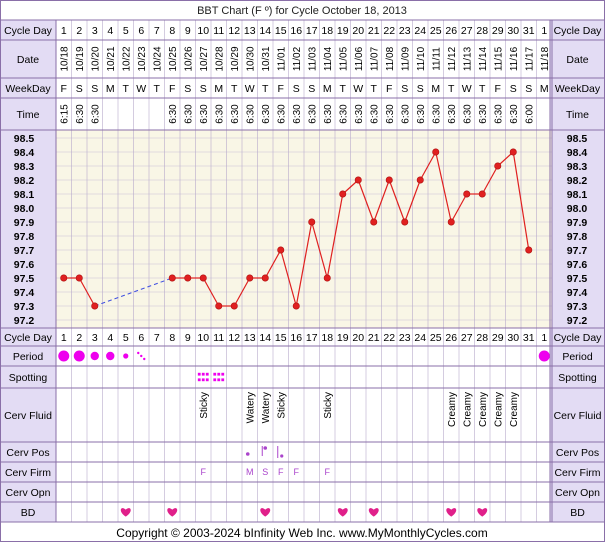 This screenshot has height=542, width=605. What do you see at coordinates (266, 407) in the screenshot?
I see `cerv-fluid-label: Watery` at bounding box center [266, 407].